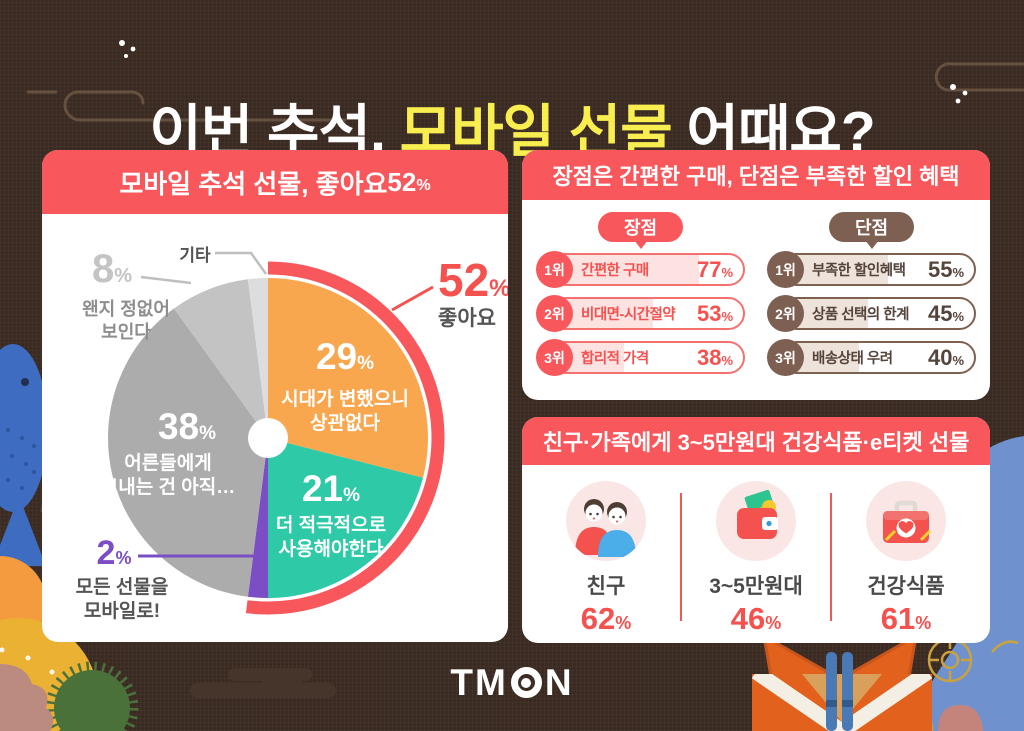 The image size is (1024, 731). I want to click on pros-rank-row-1: 간편한 구매 77% 1위, so click(640, 269).